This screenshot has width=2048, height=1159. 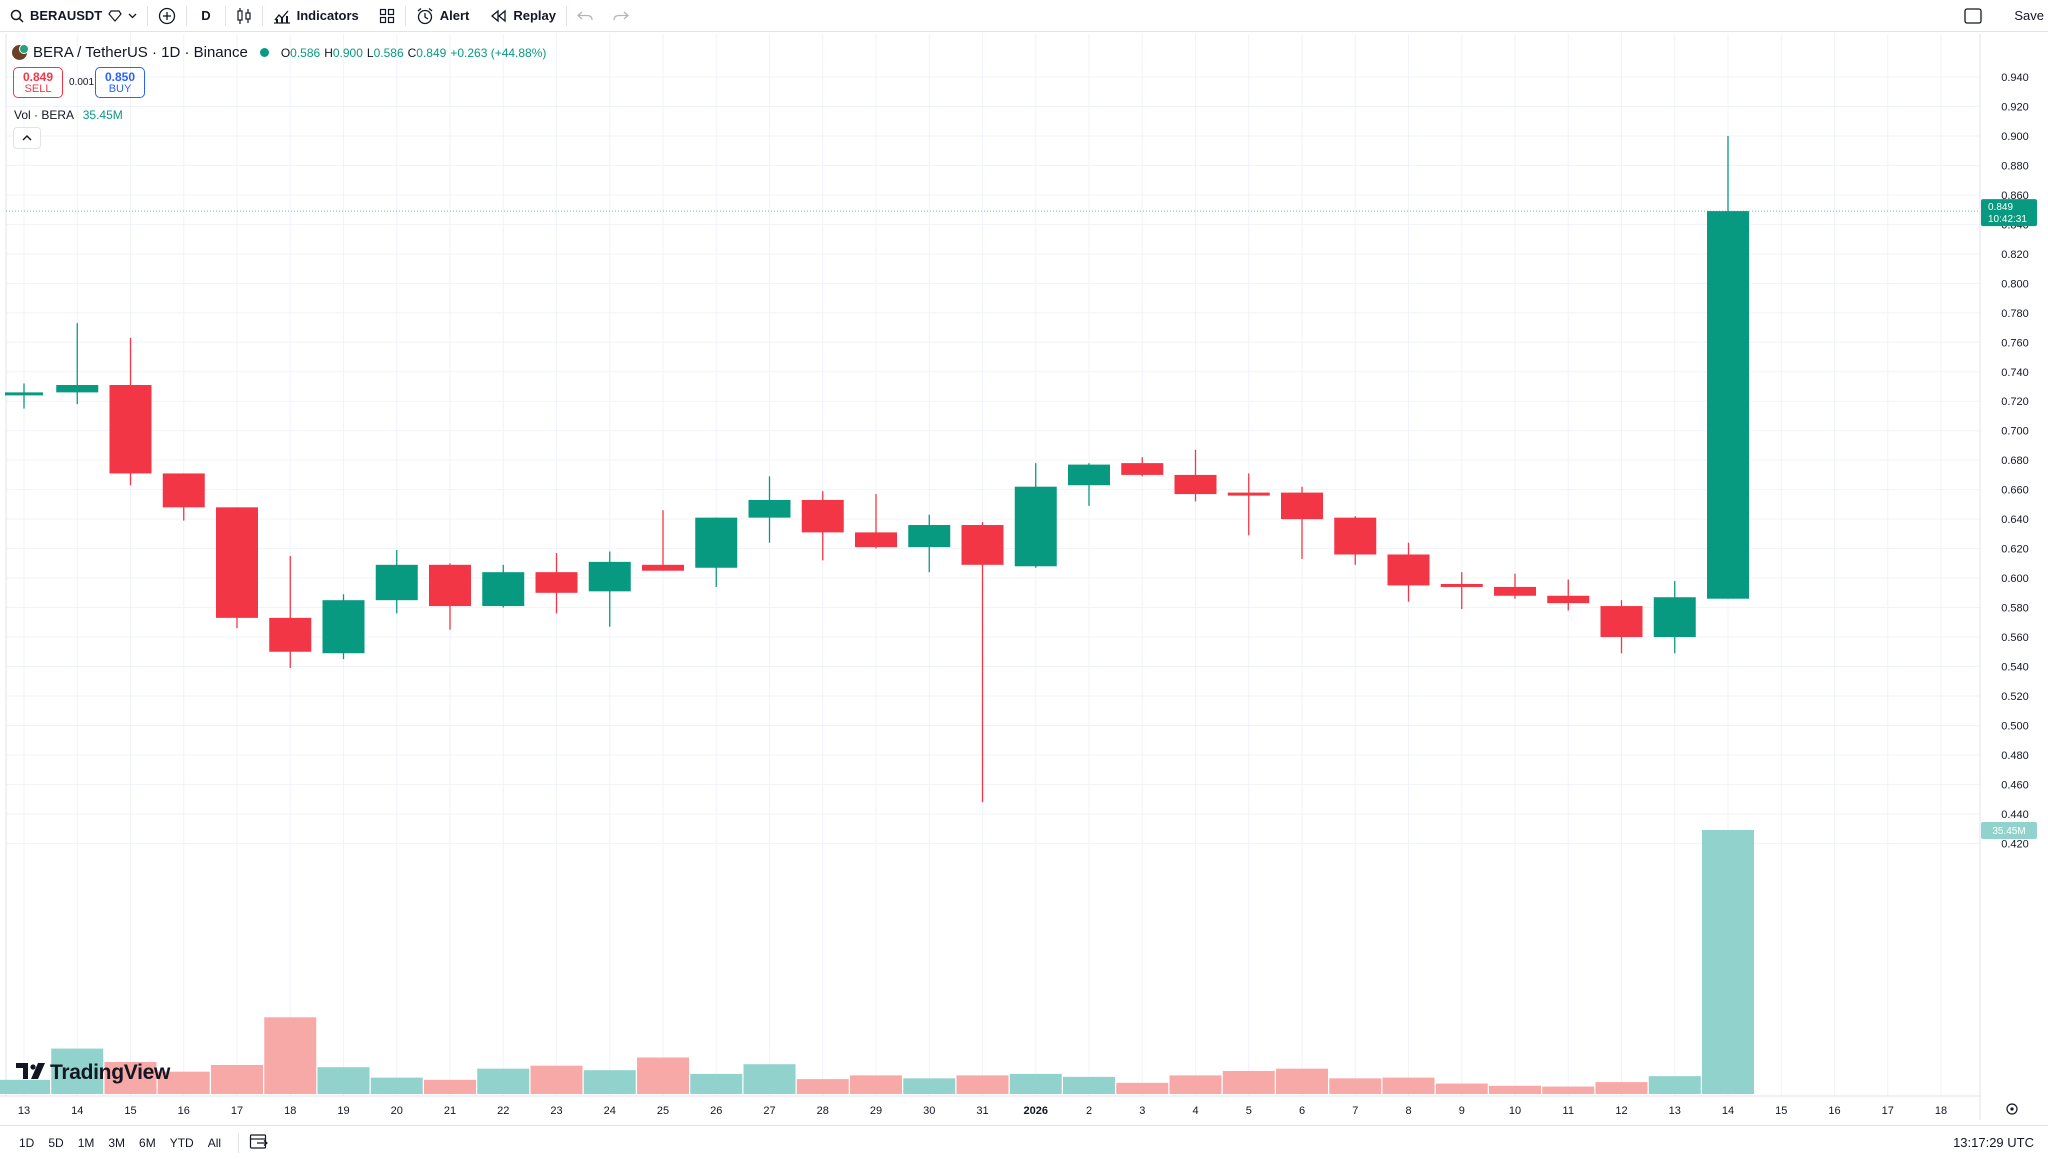 What do you see at coordinates (56, 1142) in the screenshot?
I see `range-button-5d: 5D` at bounding box center [56, 1142].